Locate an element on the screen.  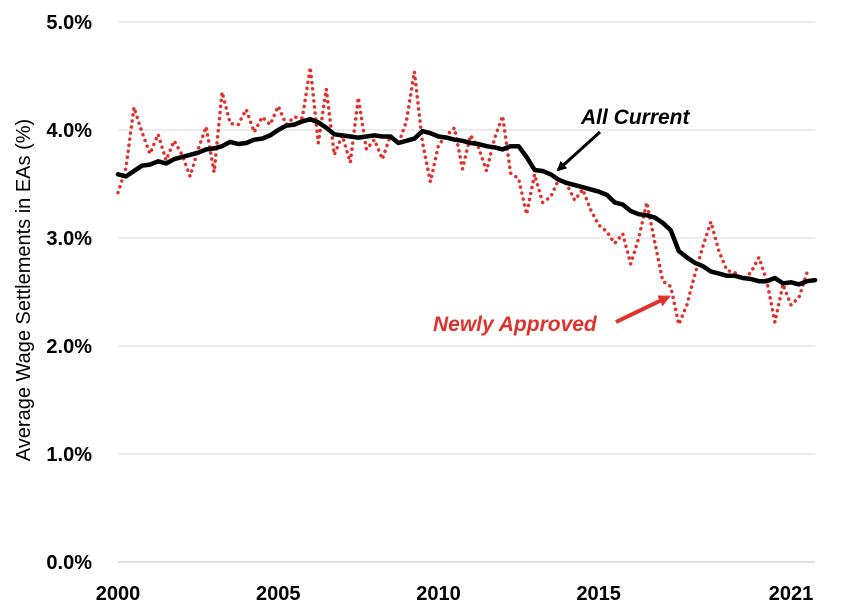
x-tick-label: 2010 is located at coordinates (438, 594).